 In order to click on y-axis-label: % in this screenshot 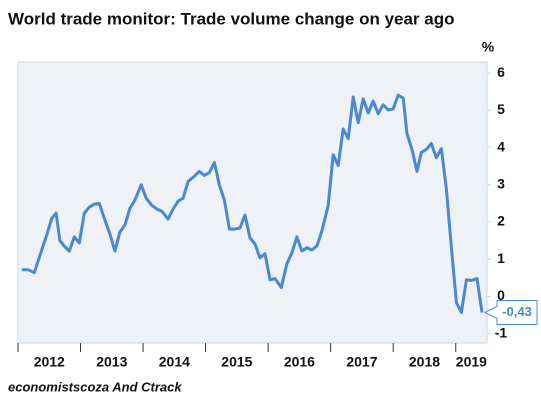, I will do `click(488, 47)`.